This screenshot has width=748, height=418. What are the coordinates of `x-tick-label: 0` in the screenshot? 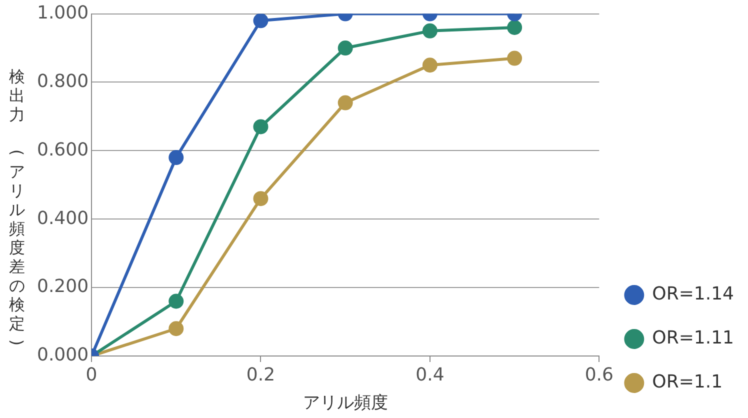 It's located at (92, 375).